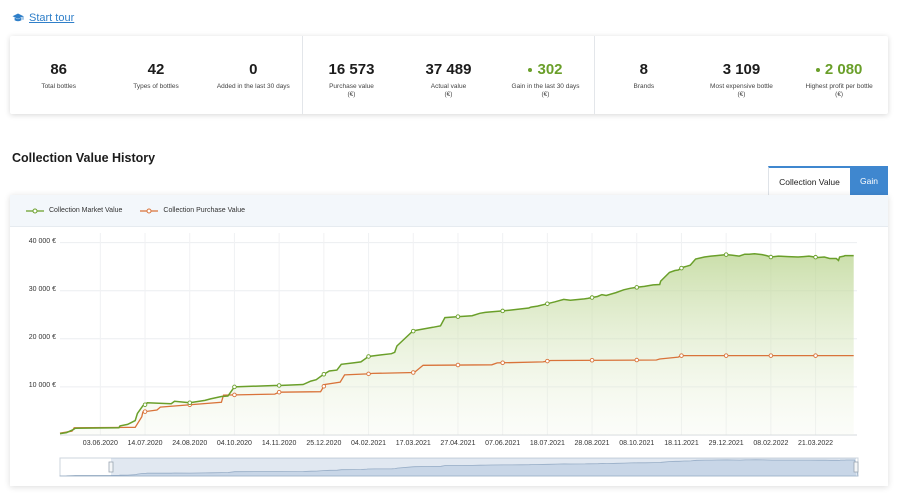 The width and height of the screenshot is (900, 502). What do you see at coordinates (843, 69) in the screenshot?
I see `stat-value-text: 2 080` at bounding box center [843, 69].